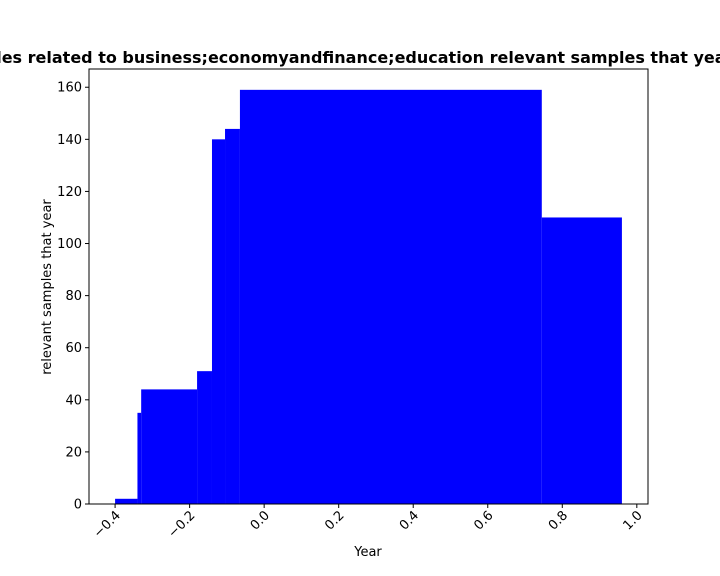  Describe the element at coordinates (409, 520) in the screenshot. I see `x-tick-label: 0.4` at that location.